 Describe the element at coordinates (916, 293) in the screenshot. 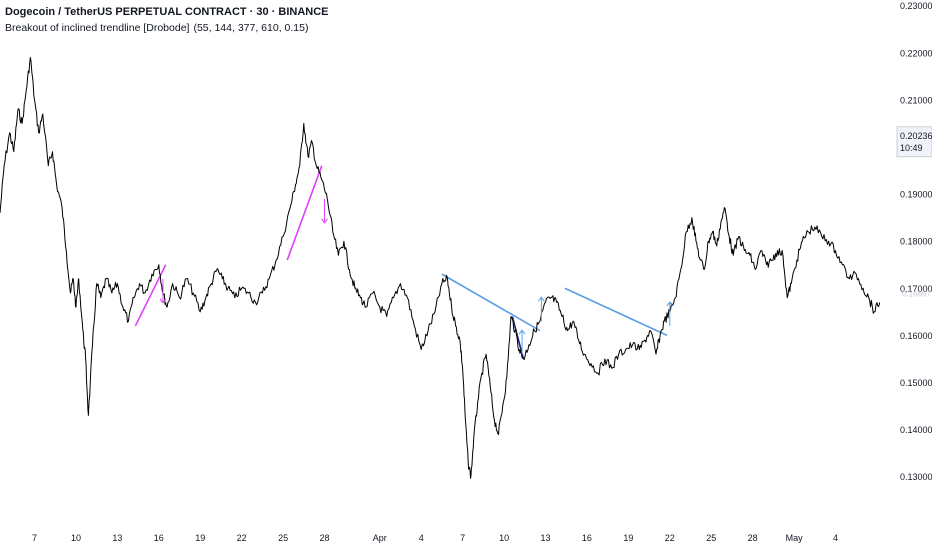

I see `last-value-ghost-label: 0.16697` at that location.